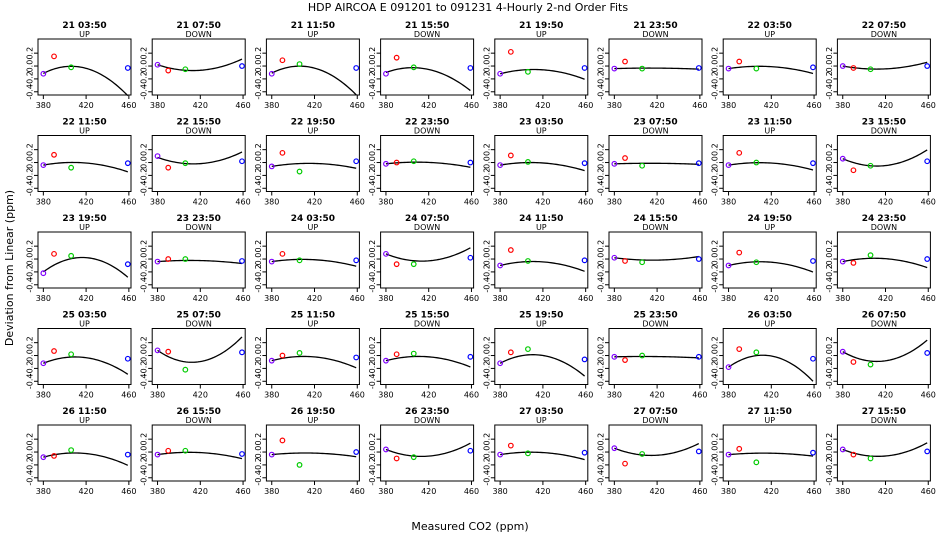  Describe the element at coordinates (84, 219) in the screenshot. I see `panel-title: 23 19:50` at that location.